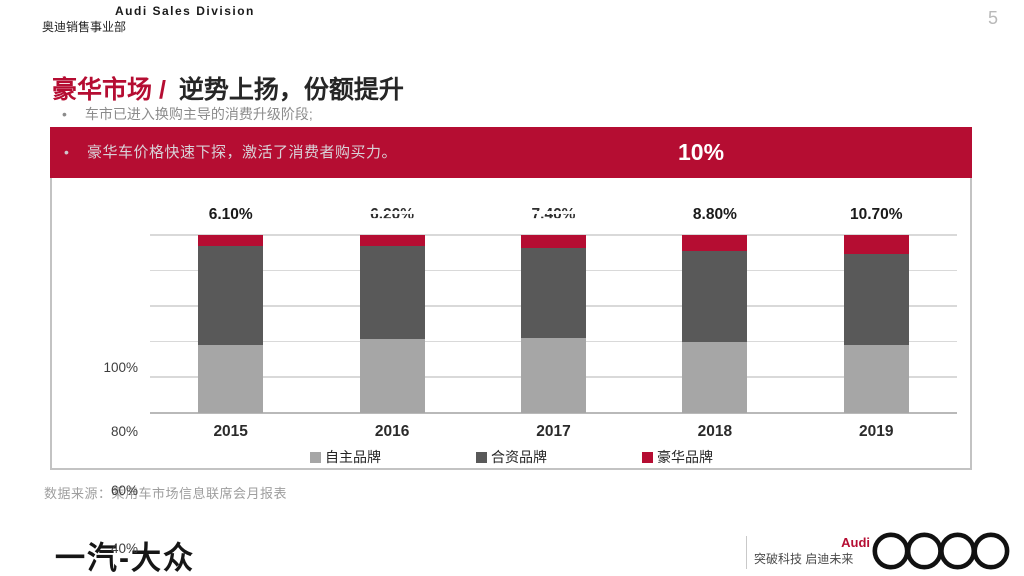 The image size is (1024, 576). What do you see at coordinates (230, 214) in the screenshot?
I see `bar-value-label: 6.10%` at bounding box center [230, 214].